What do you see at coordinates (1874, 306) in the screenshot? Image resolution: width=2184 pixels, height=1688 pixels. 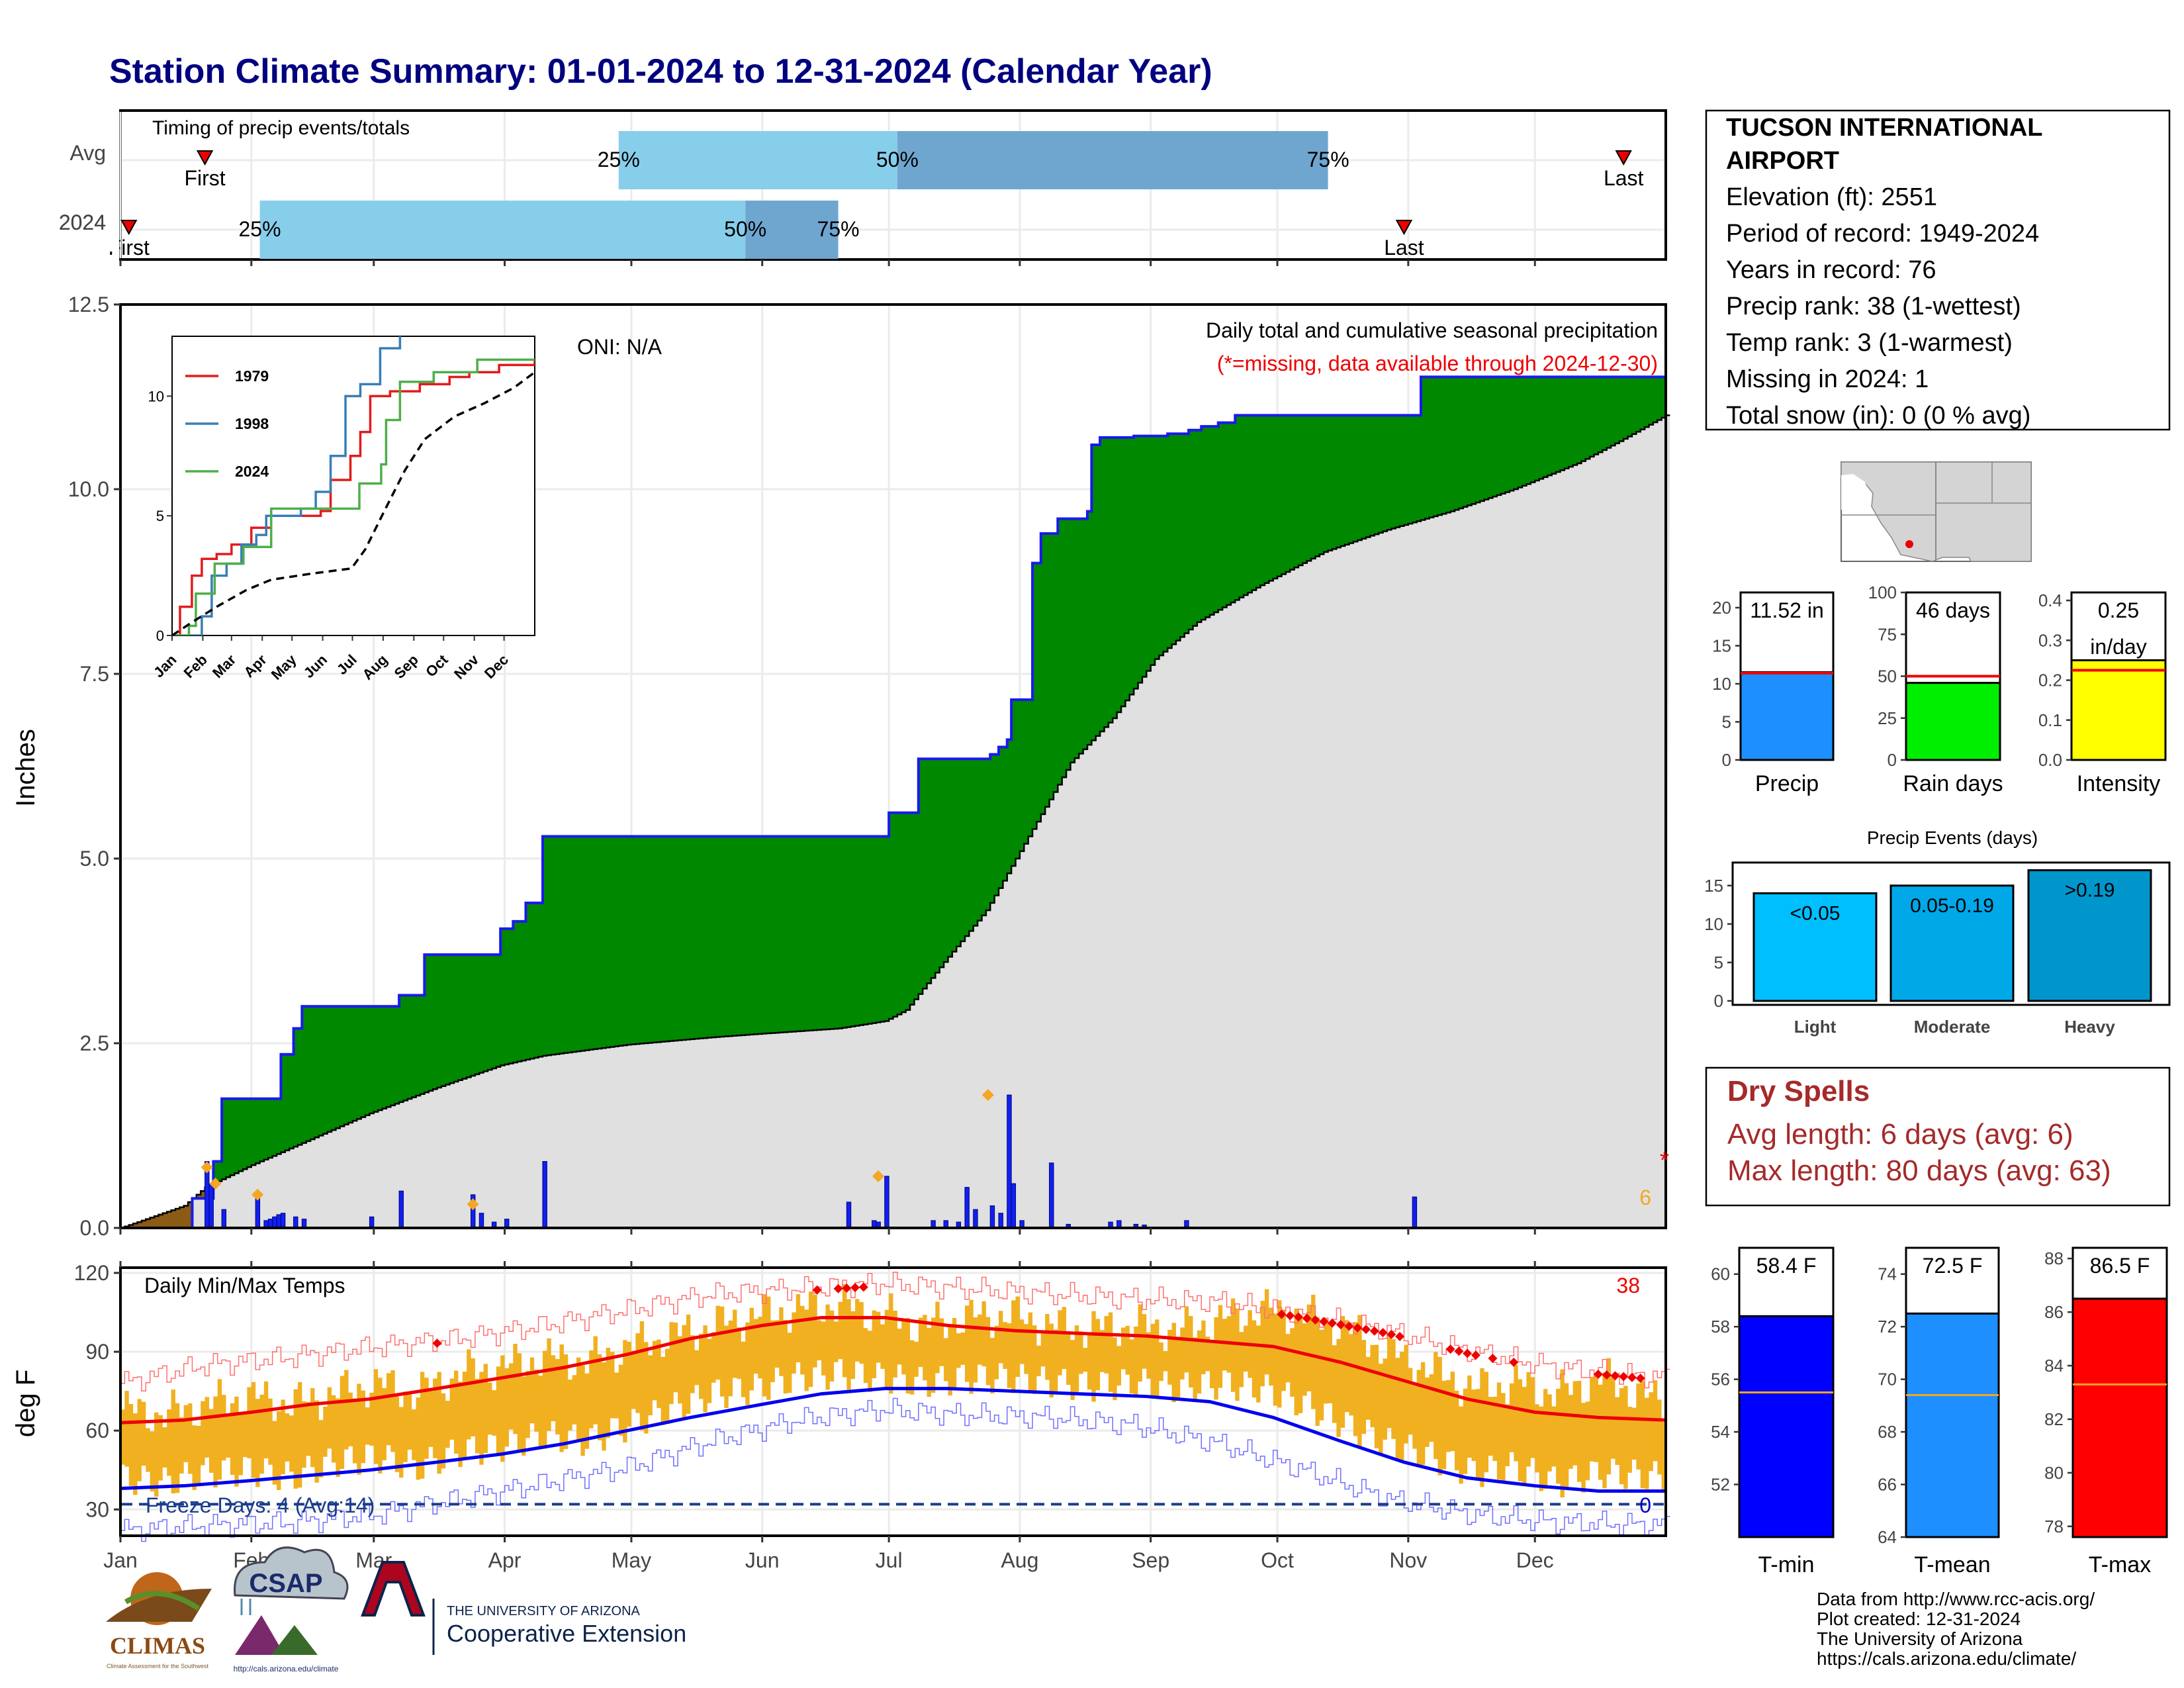 I see `station-info-line: Precip rank: 38 (1-wettest)` at bounding box center [1874, 306].